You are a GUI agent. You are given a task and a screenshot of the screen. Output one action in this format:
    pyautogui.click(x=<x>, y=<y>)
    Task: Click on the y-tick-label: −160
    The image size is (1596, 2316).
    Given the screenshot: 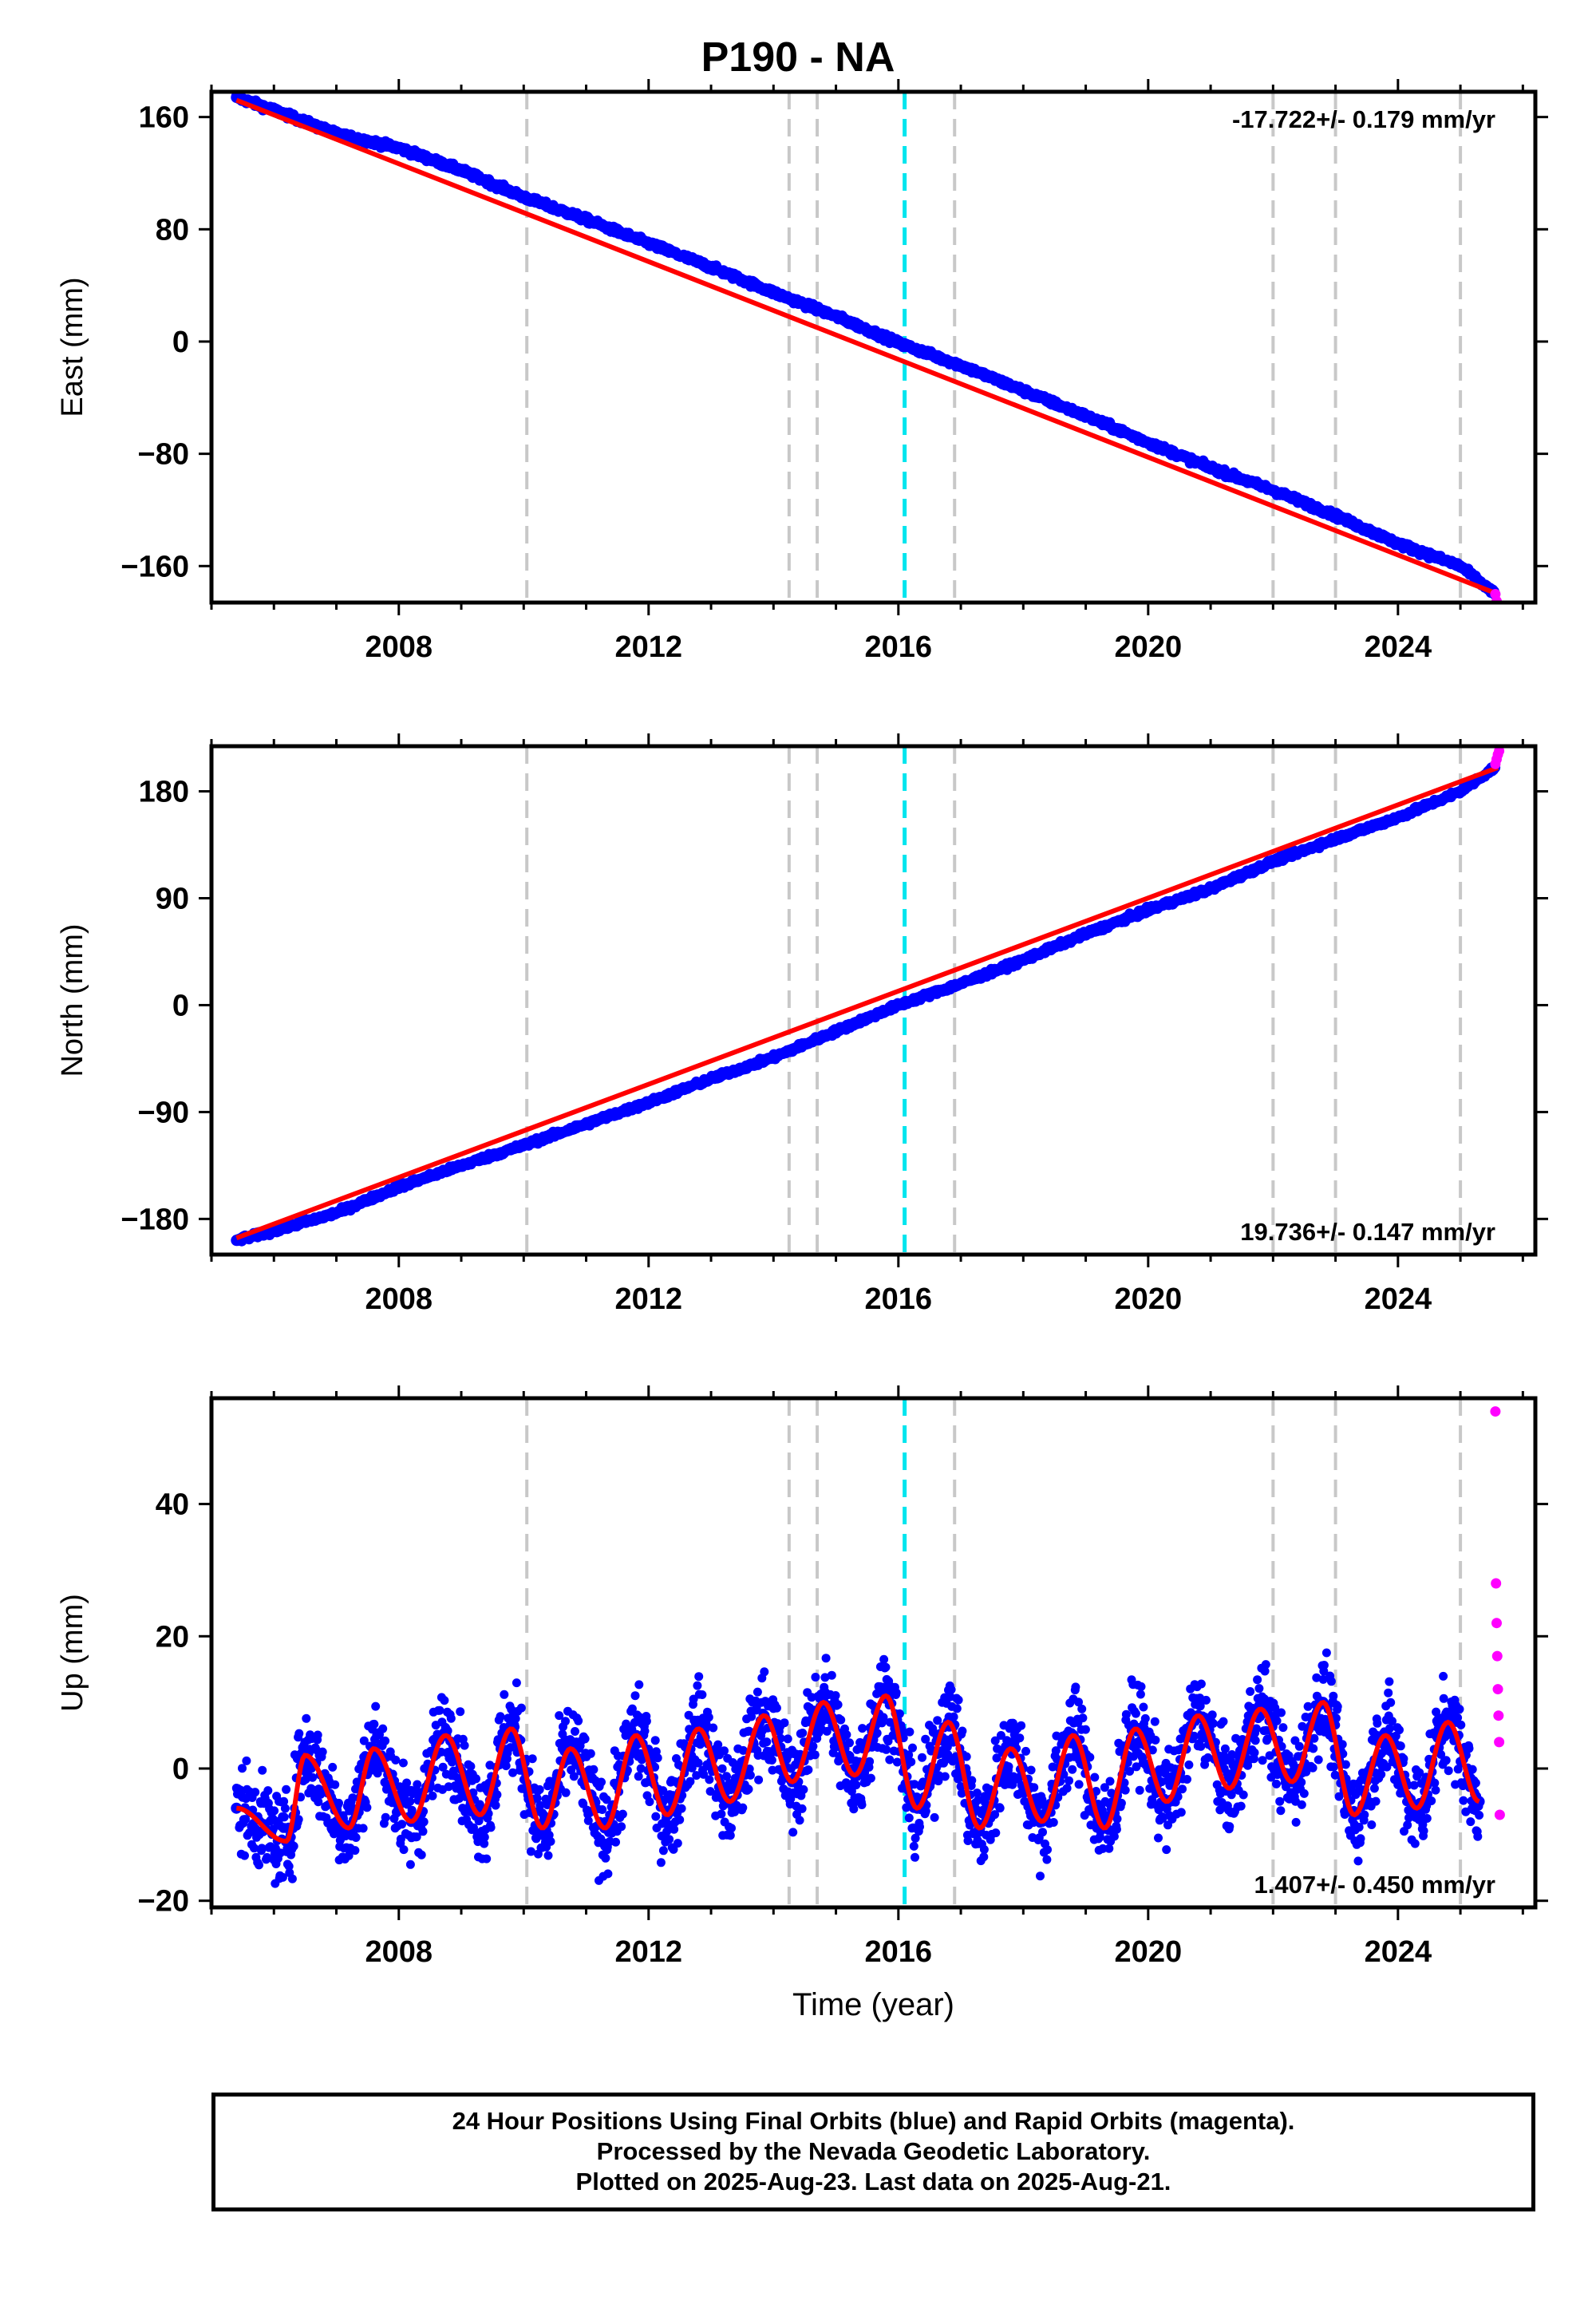 What is the action you would take?
    pyautogui.click(x=154, y=566)
    